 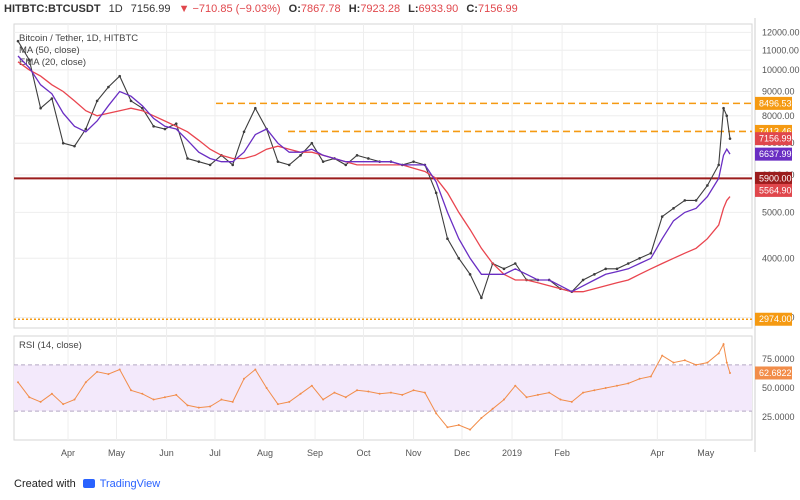 What do you see at coordinates (363, 453) in the screenshot?
I see `time-tick-label: Oct` at bounding box center [363, 453].